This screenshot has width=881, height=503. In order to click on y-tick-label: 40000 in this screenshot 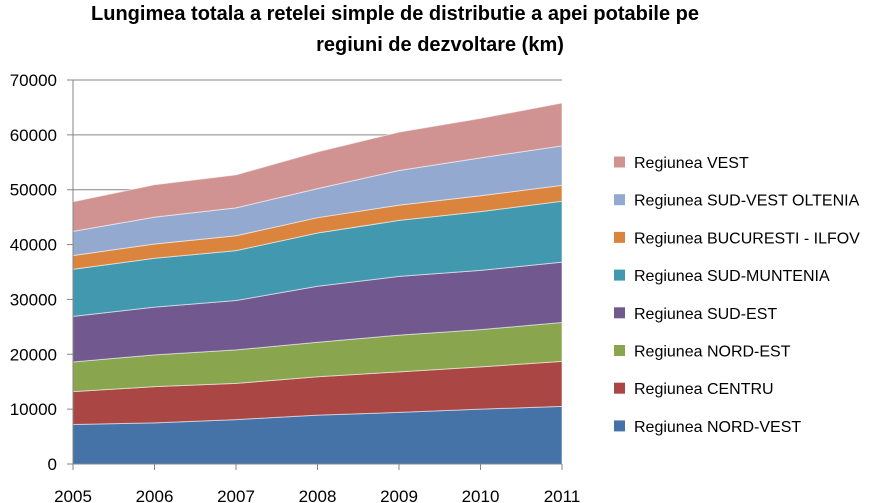, I will do `click(33, 245)`.